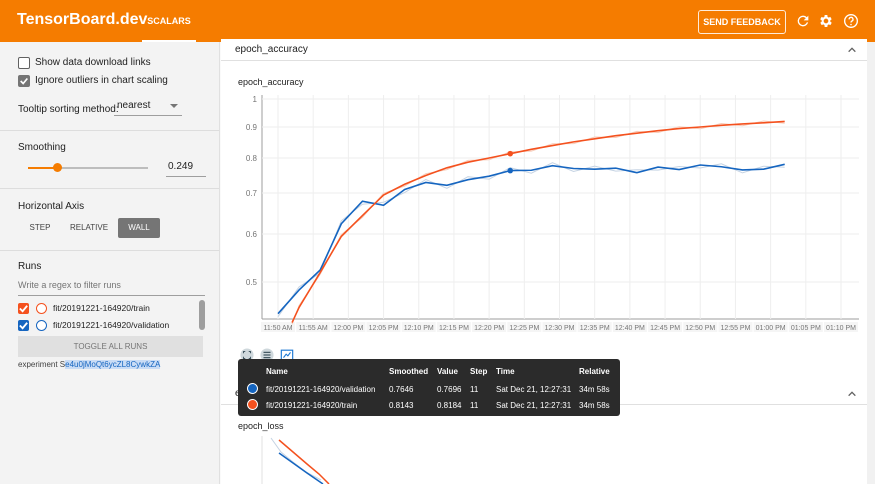 This screenshot has width=875, height=484. What do you see at coordinates (803, 21) in the screenshot?
I see `refresh-icon` at bounding box center [803, 21].